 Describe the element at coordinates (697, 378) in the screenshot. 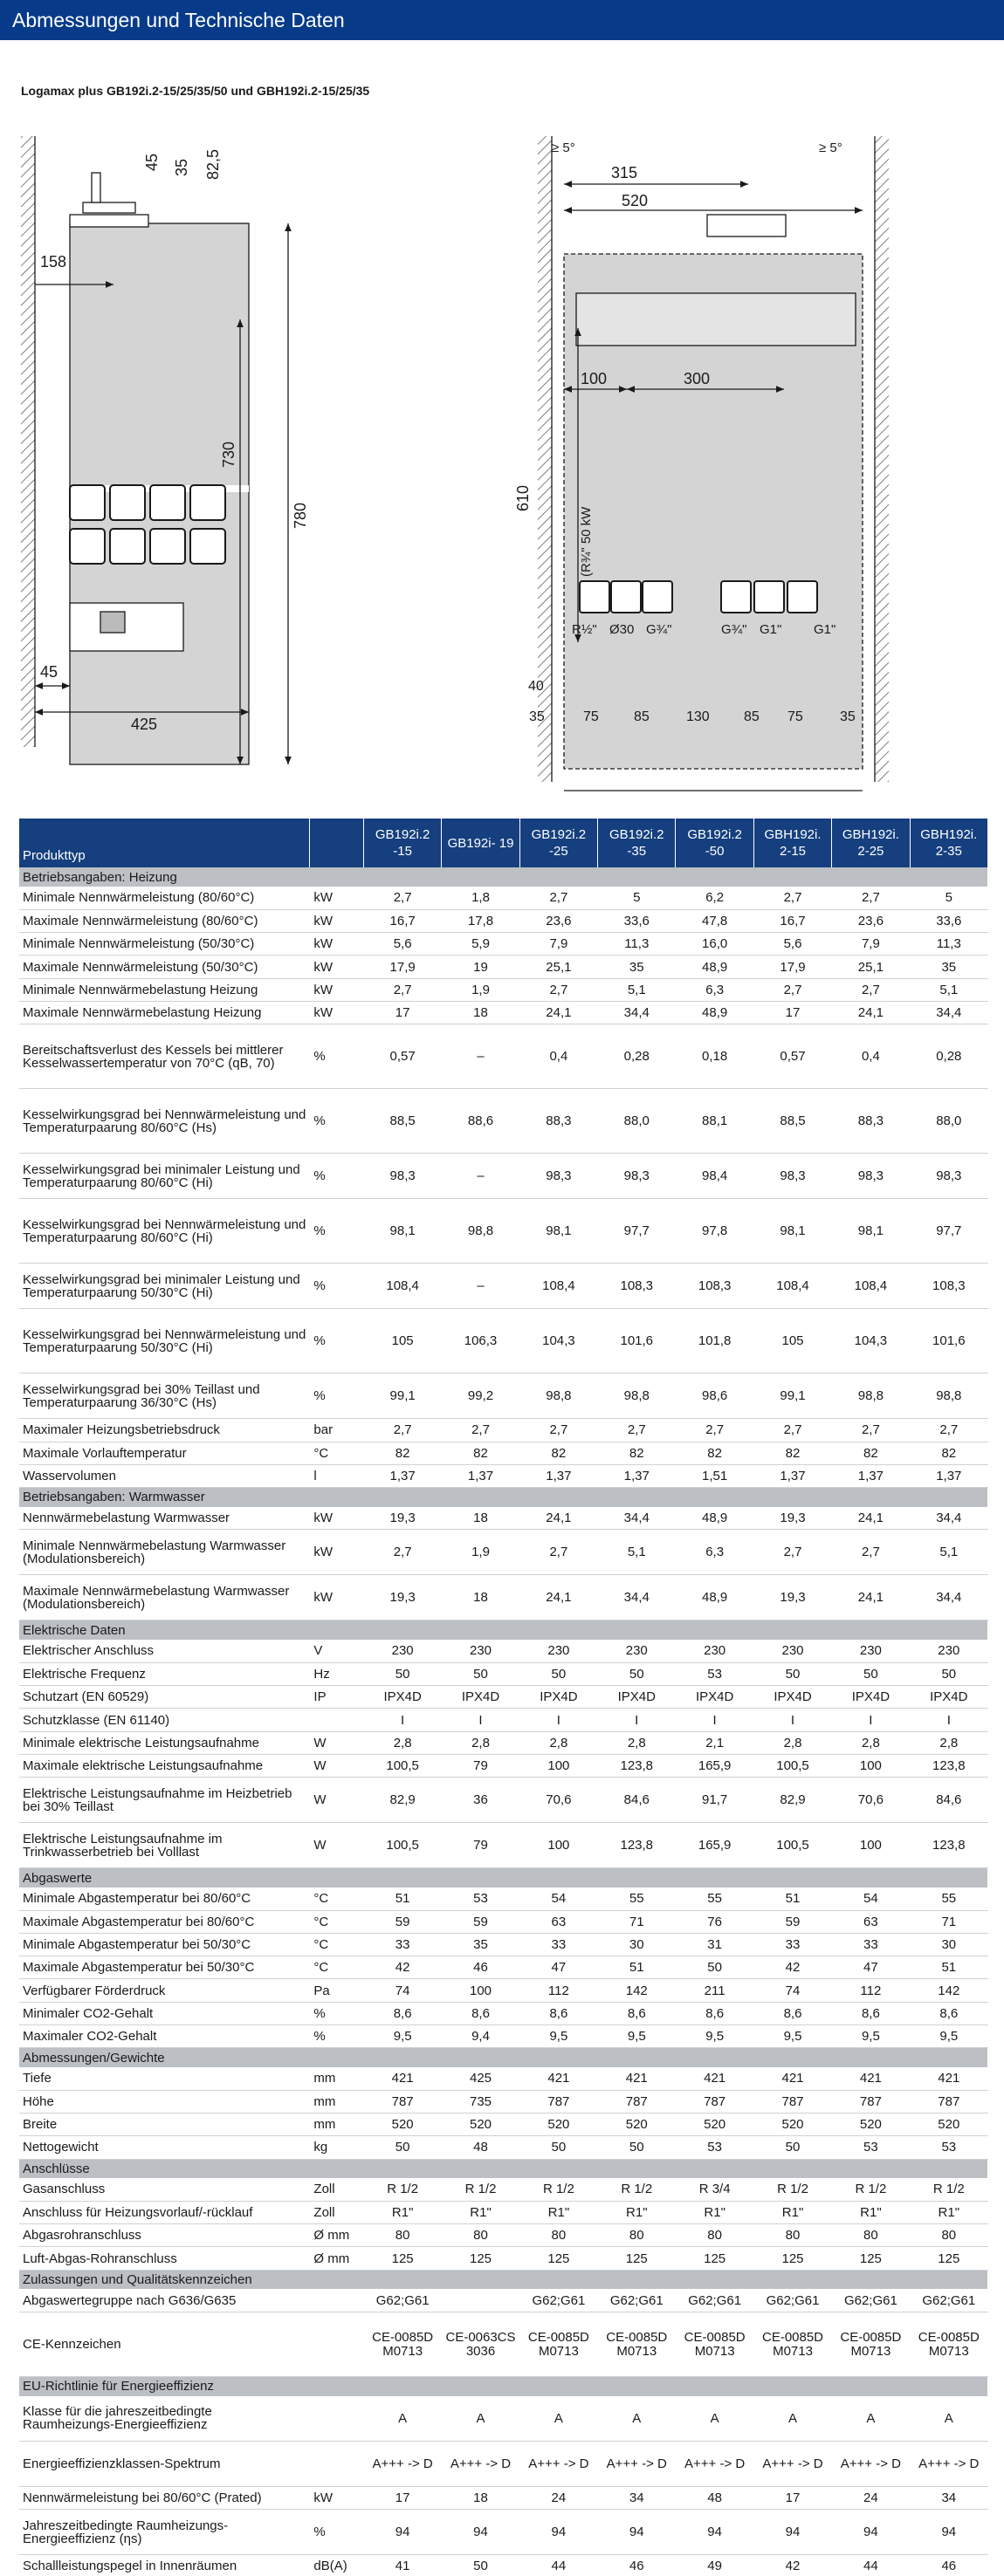

I see `dim-300: 300` at that location.